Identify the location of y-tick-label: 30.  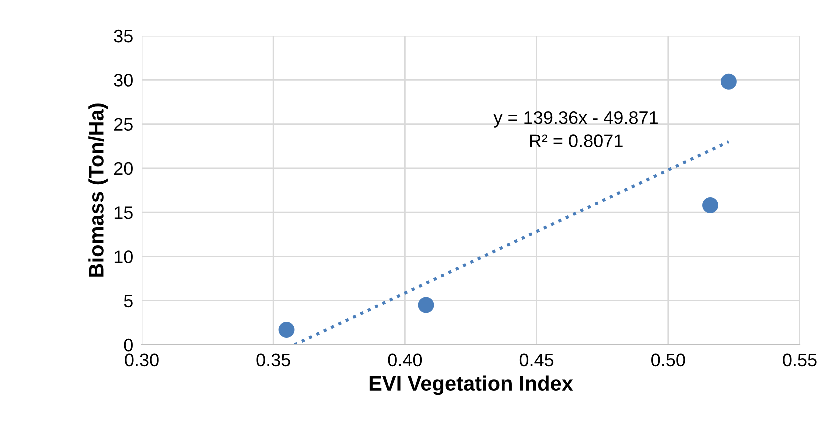
(123, 80).